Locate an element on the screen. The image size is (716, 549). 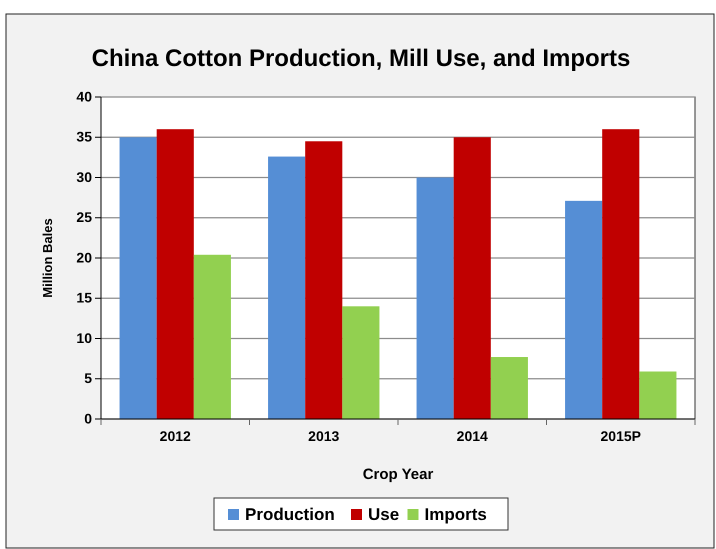
y-tick-label: 40 is located at coordinates (84, 96).